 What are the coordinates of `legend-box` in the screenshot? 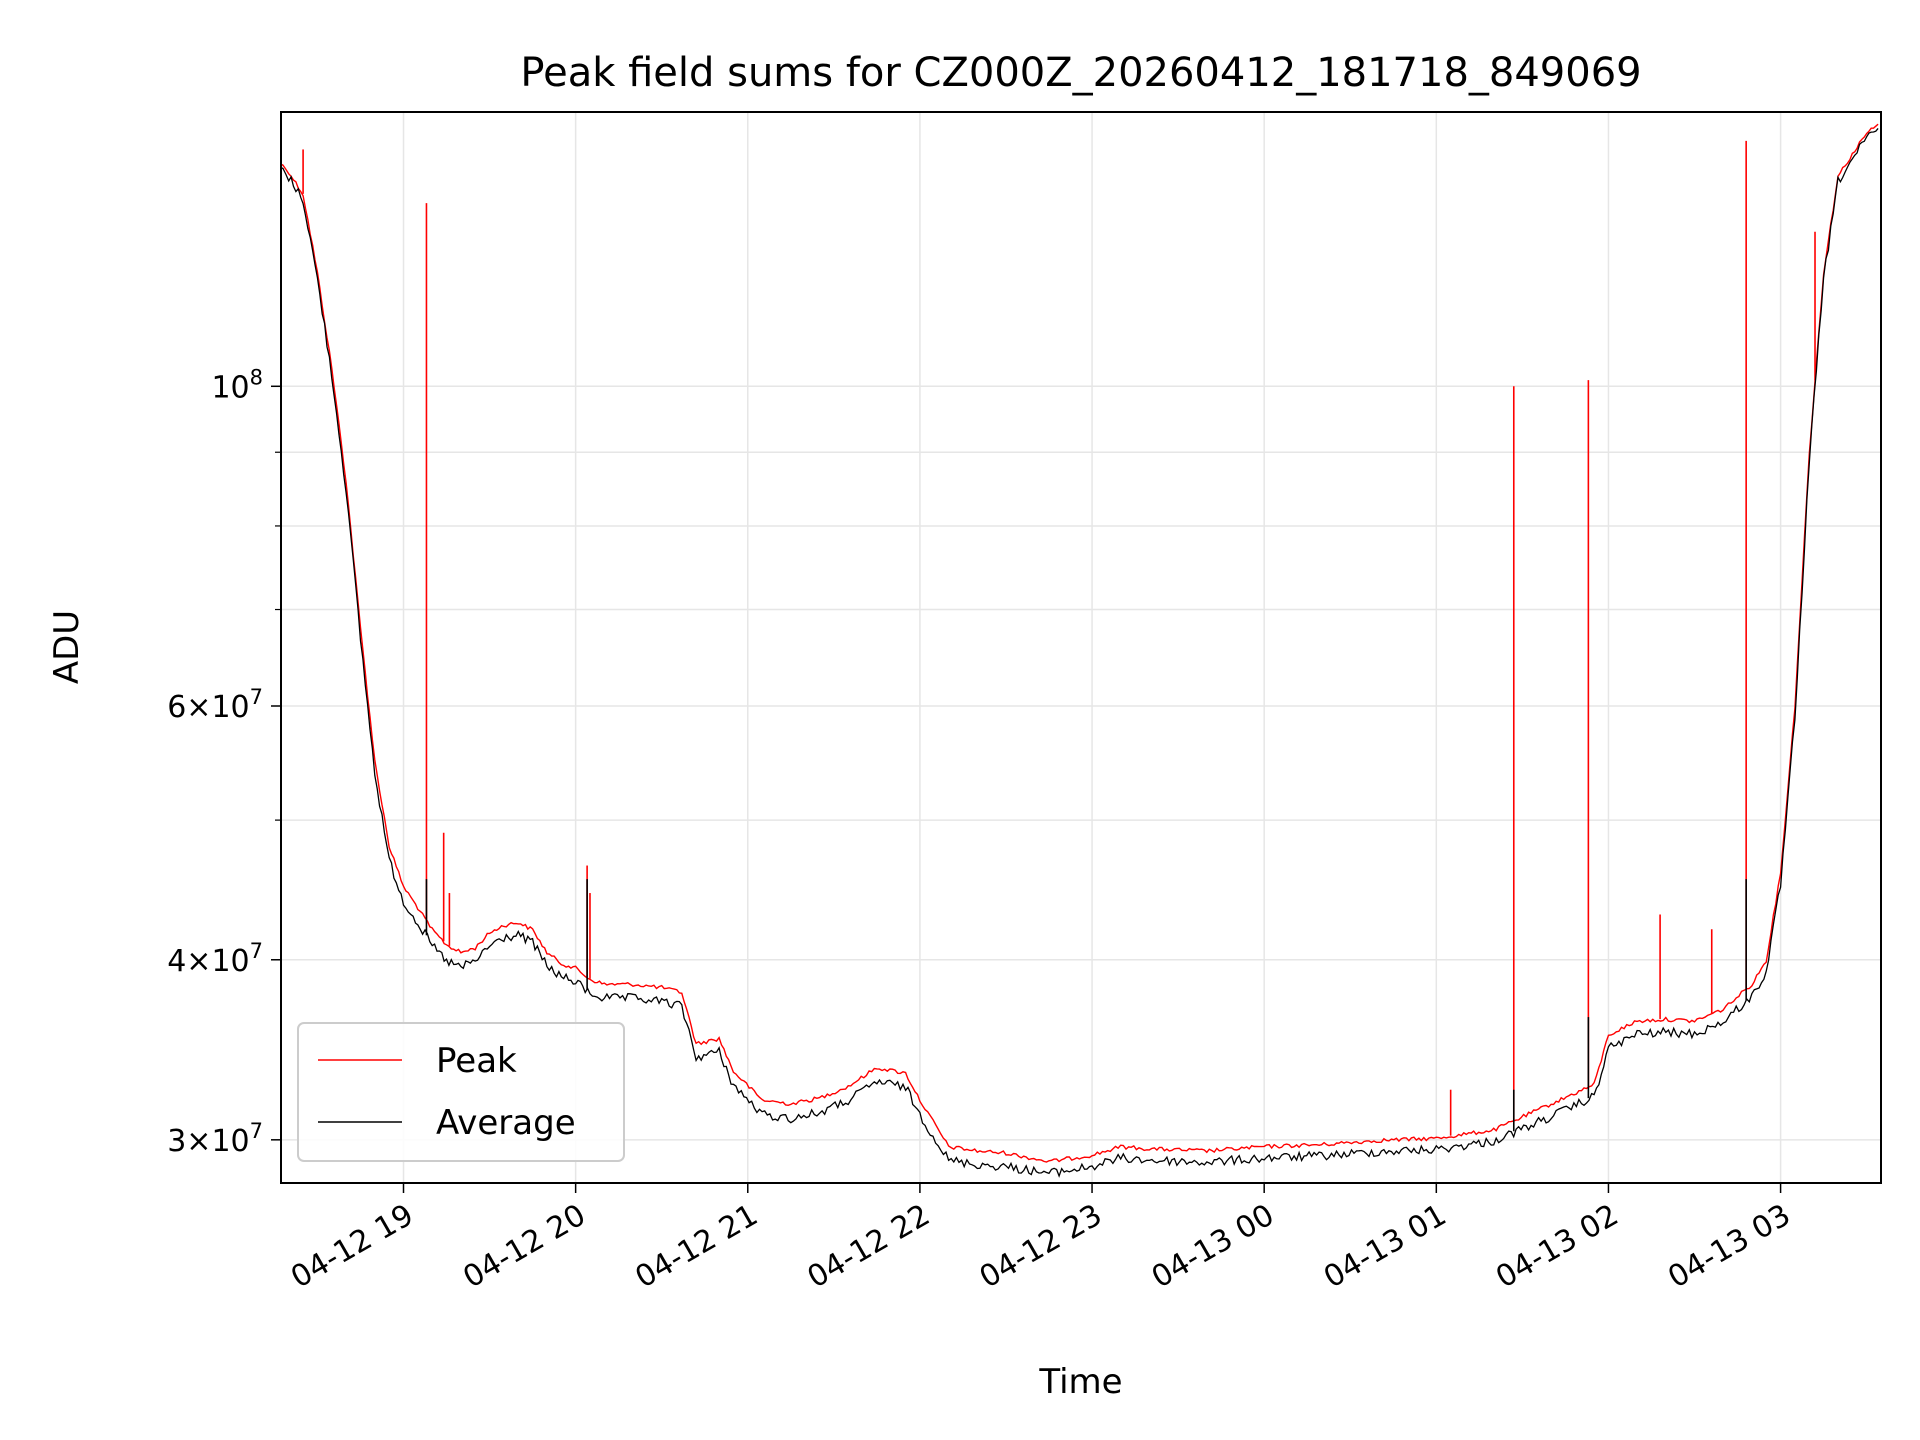 It's located at (461, 1092).